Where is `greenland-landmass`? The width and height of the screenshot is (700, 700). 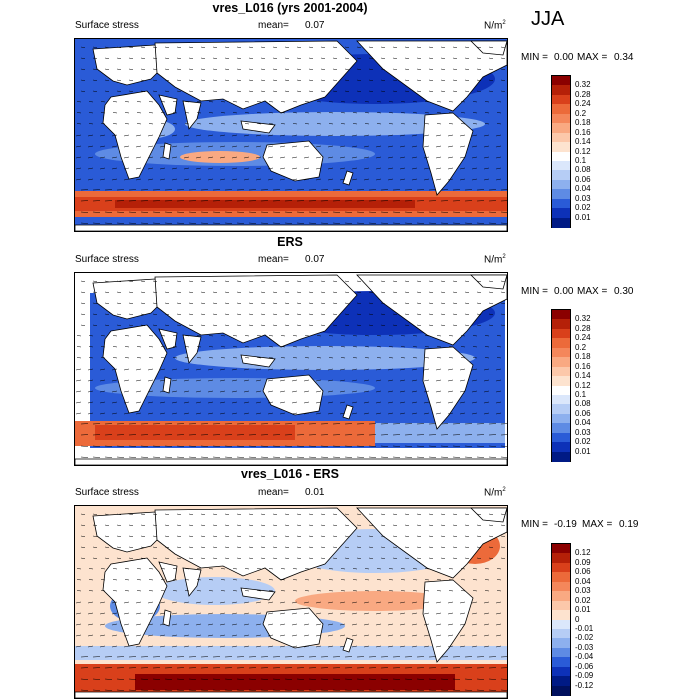
greenland-landmass is located at coordinates (488, 48).